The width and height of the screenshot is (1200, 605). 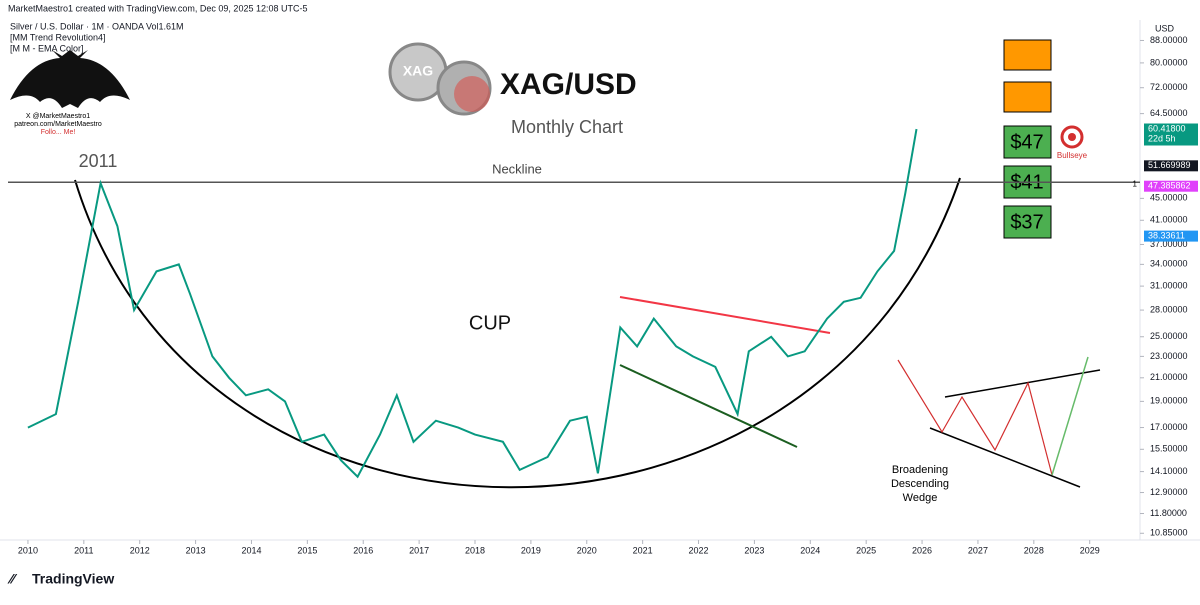 I want to click on x-tick-label: 2016, so click(x=363, y=550).